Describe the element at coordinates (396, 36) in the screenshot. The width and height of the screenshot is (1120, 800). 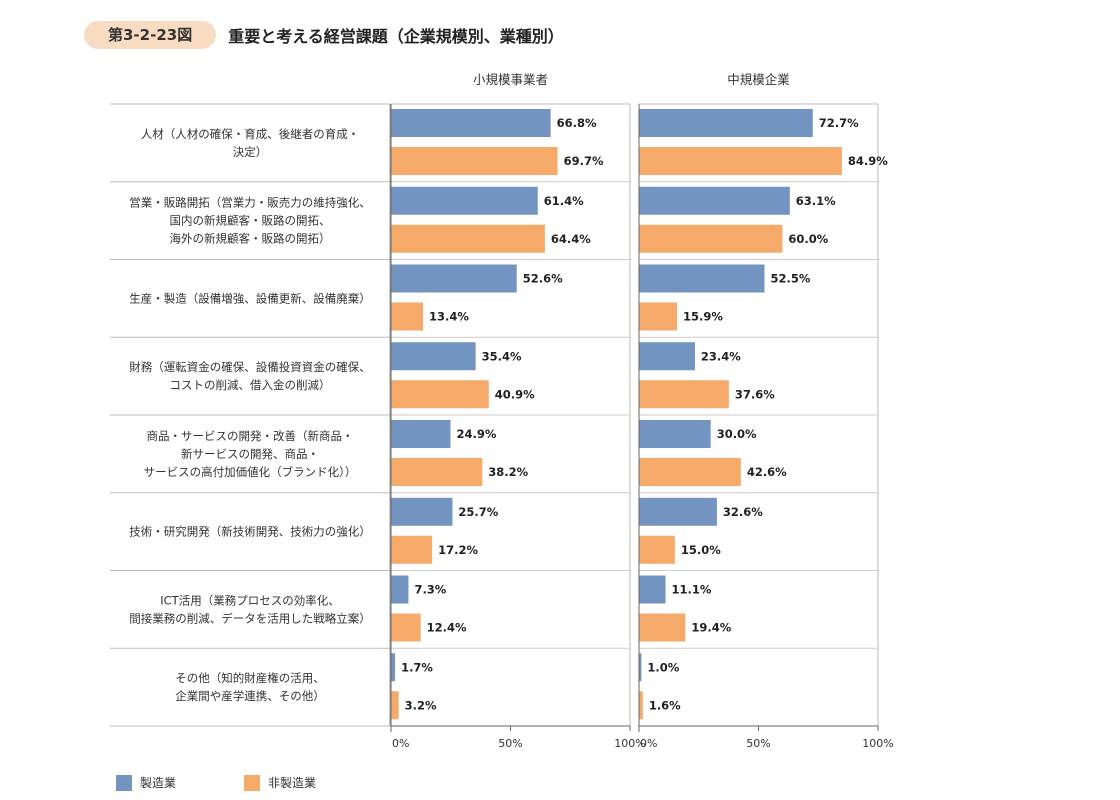
I see `figure-title: 重要と考える経営課題（企業規模別、業種別）` at that location.